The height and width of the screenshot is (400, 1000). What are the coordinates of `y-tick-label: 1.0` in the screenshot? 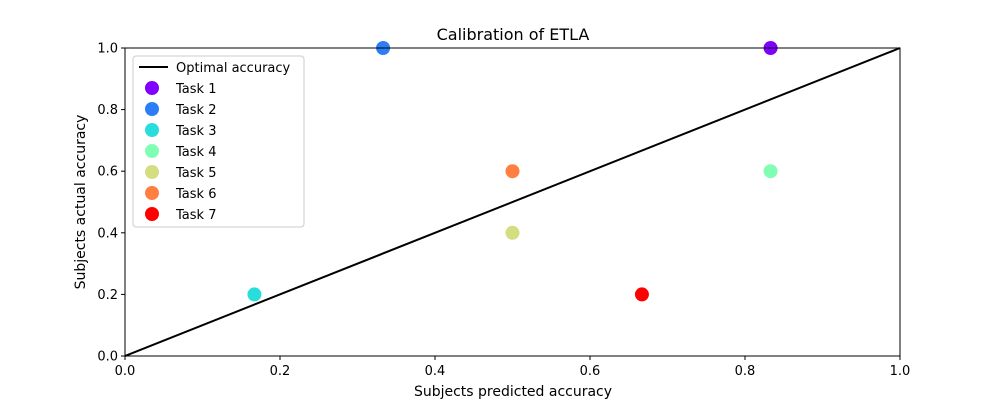 It's located at (107, 49).